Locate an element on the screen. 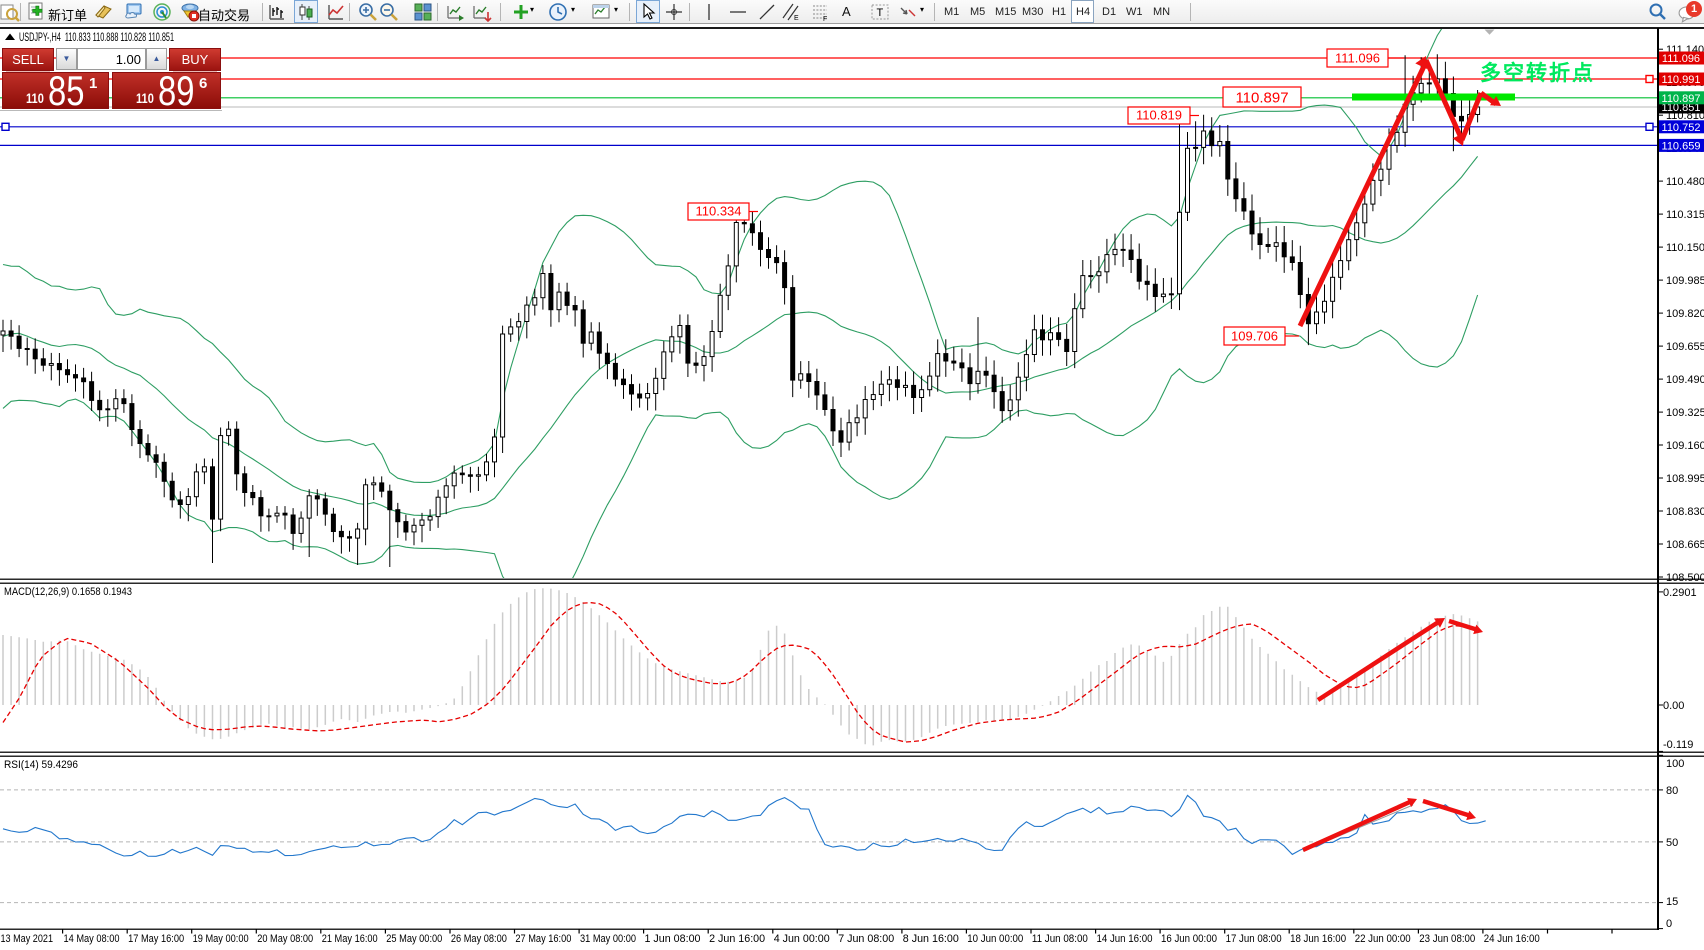 The image size is (1704, 950). svg-text: 0.00 is located at coordinates (1673, 706).